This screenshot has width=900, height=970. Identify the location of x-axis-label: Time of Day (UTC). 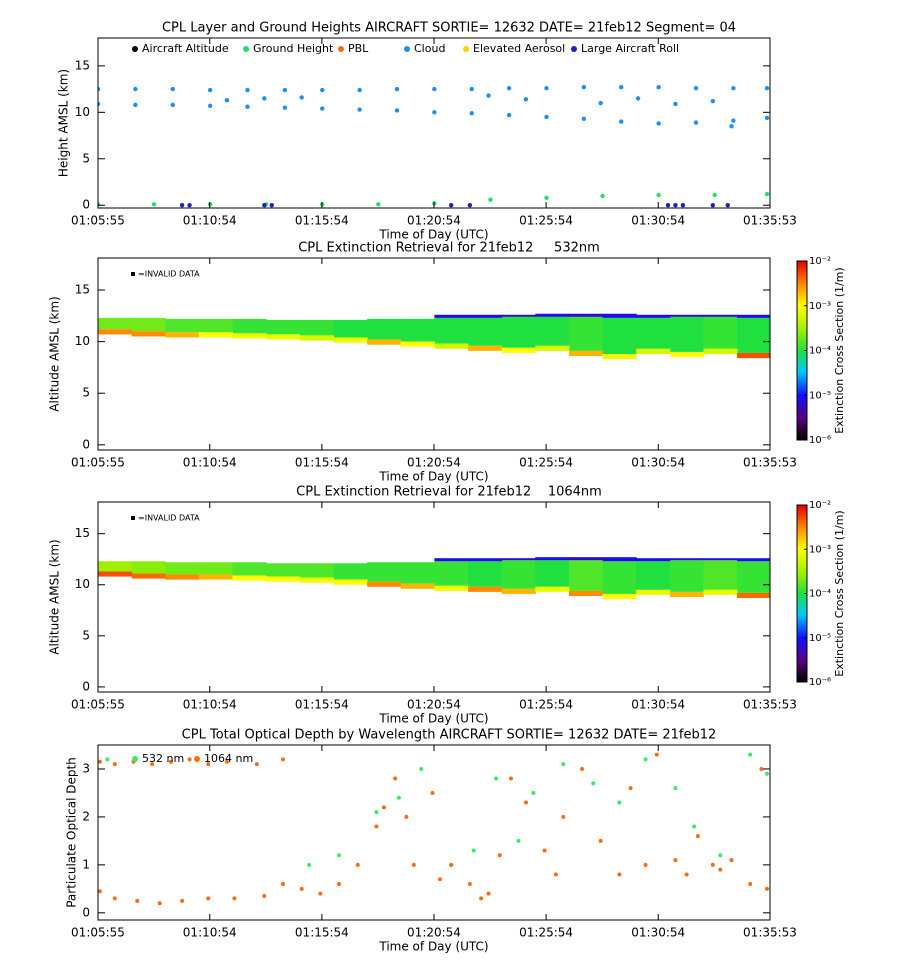
(433, 477).